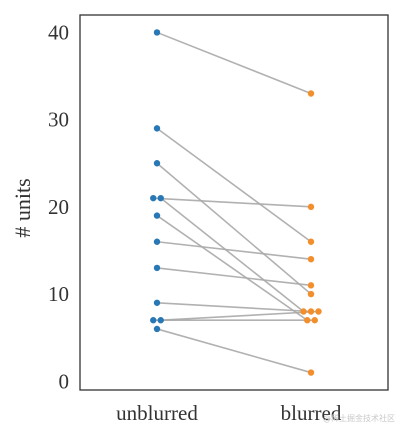  I want to click on y-axis-label: # units, so click(22, 207).